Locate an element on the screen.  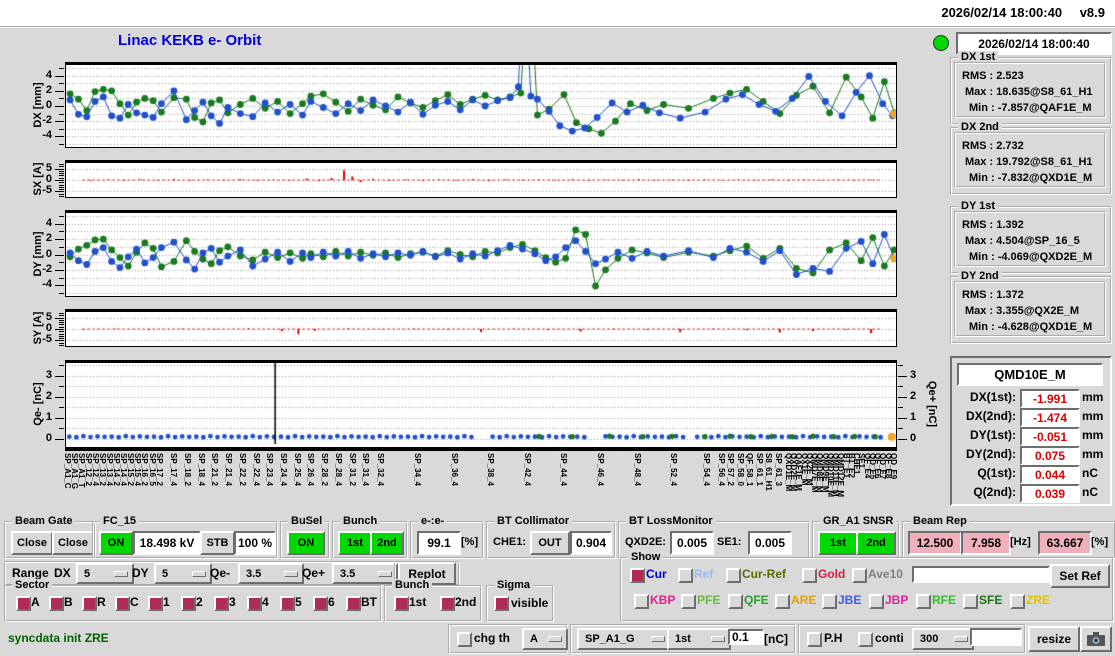
bpm-name-dropdown: SP_A1_G is located at coordinates (624, 639).